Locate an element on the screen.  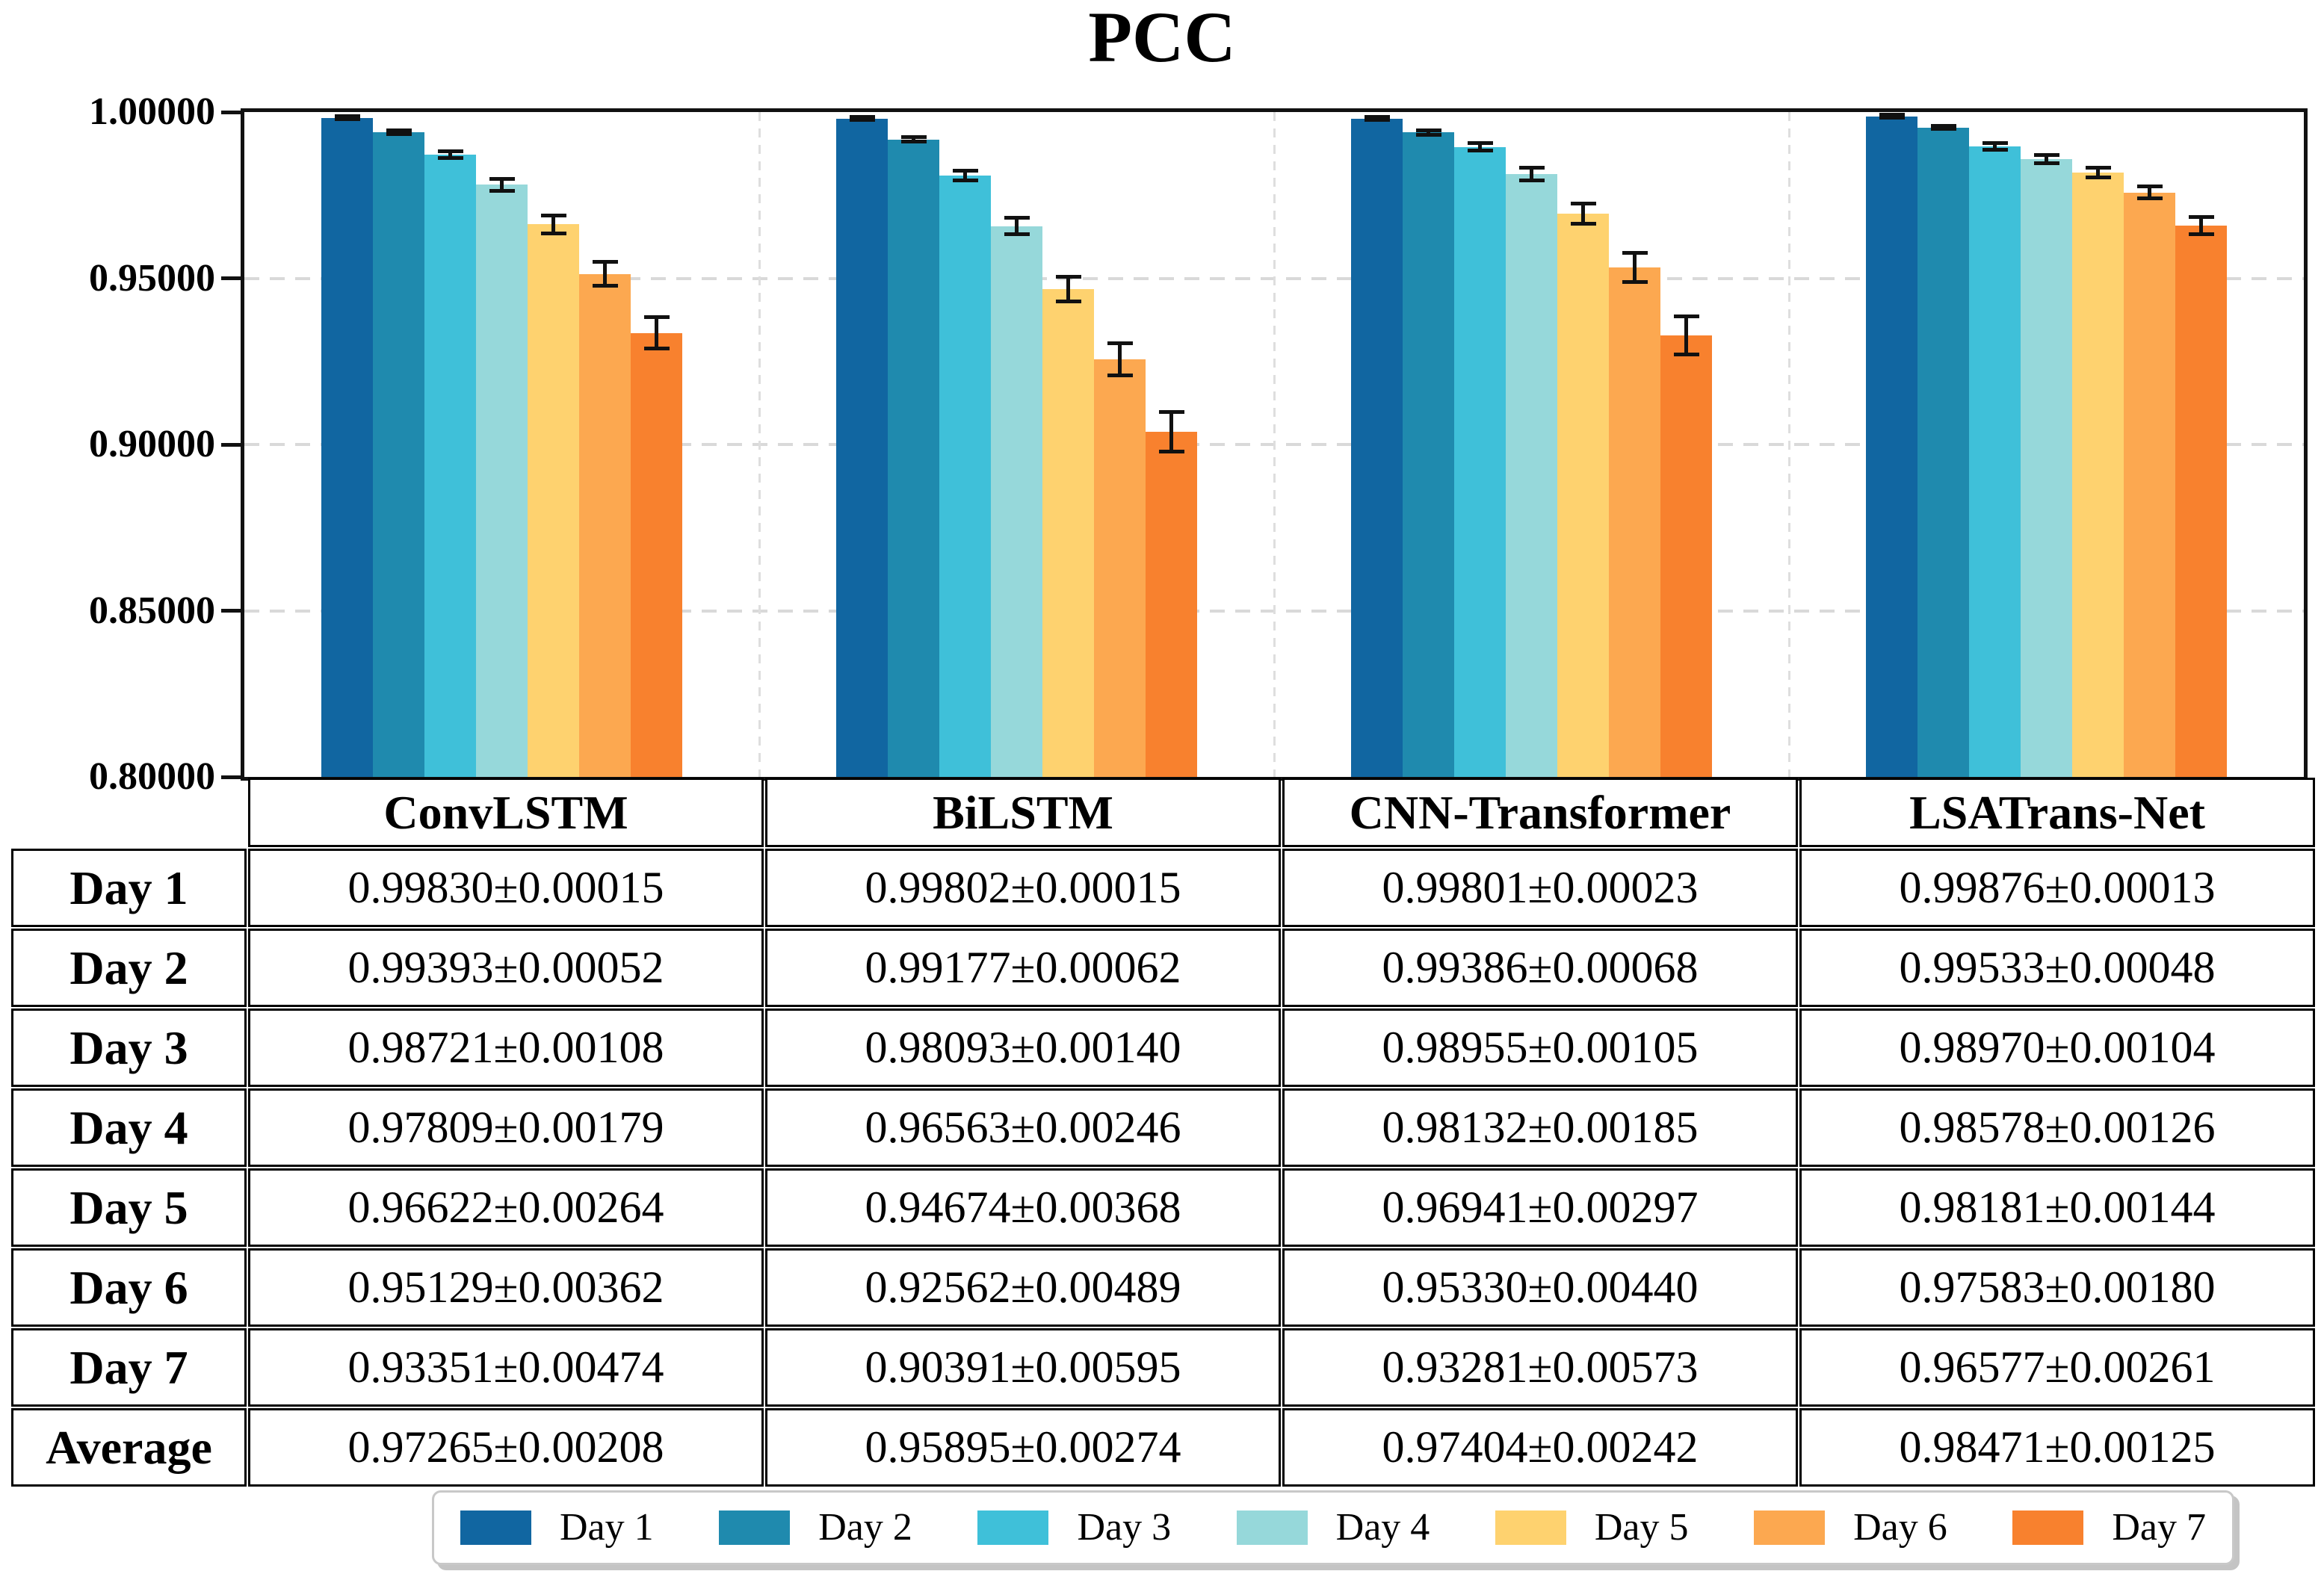
legend: Day 1 Day 2 Day 3 Day 4 Day 5 Day 6 Day 7 is located at coordinates (1333, 1527).